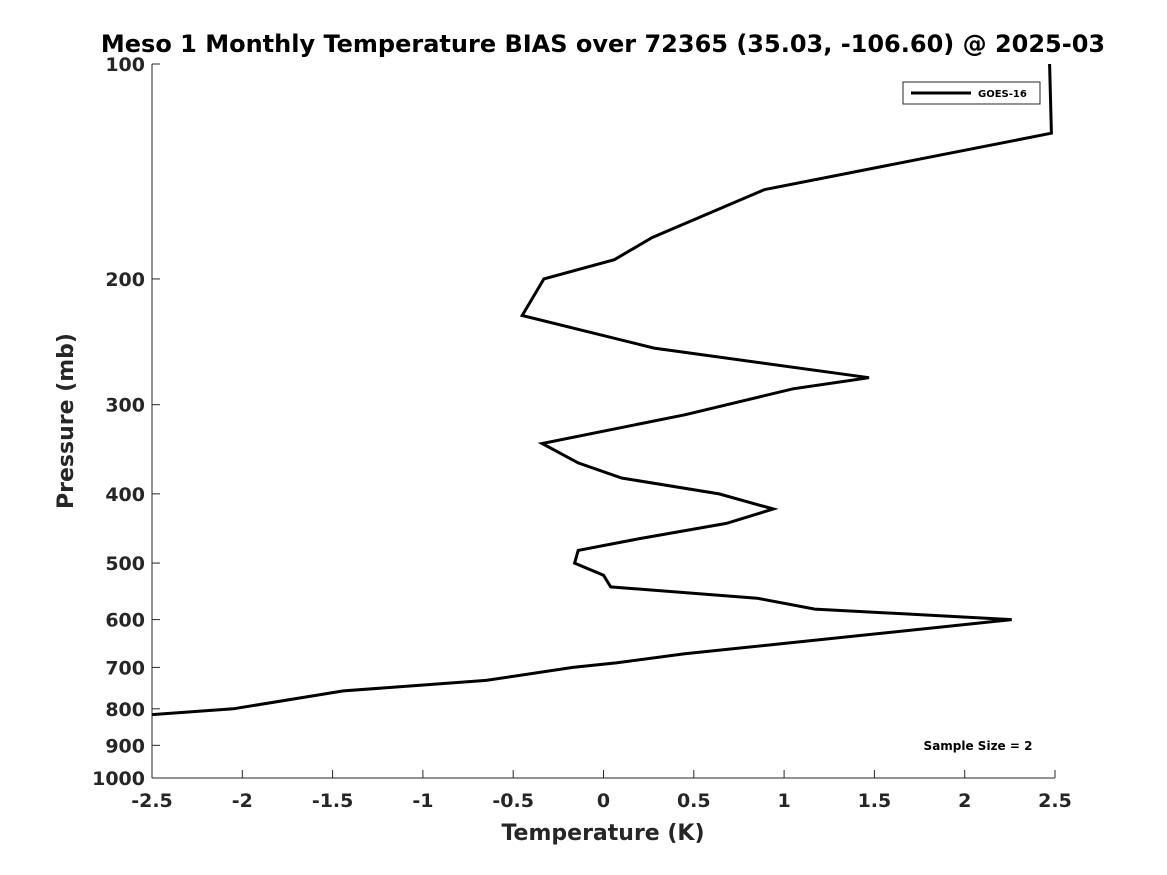 This screenshot has height=875, width=1167. What do you see at coordinates (66, 421) in the screenshot?
I see `y-axis-label: Pressure (mb)` at bounding box center [66, 421].